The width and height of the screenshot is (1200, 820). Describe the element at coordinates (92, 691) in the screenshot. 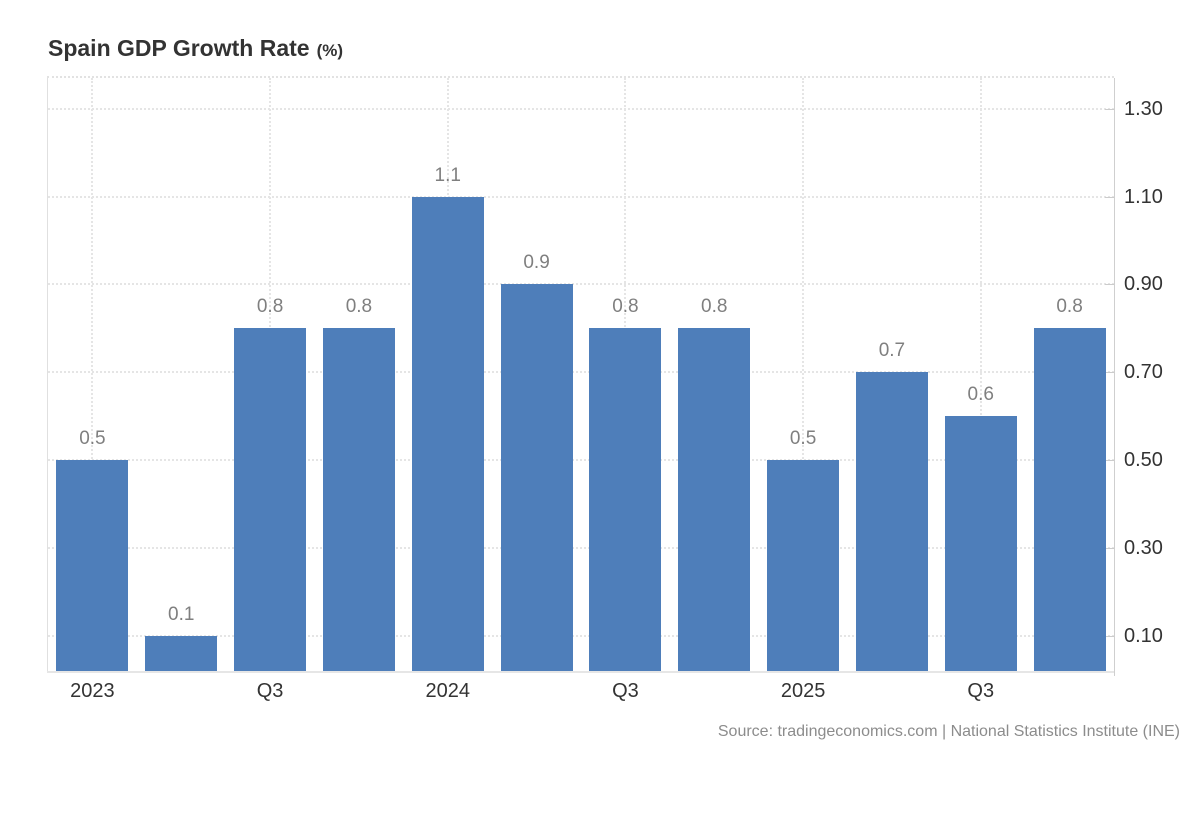

I see `x-axis-label: 2023` at that location.